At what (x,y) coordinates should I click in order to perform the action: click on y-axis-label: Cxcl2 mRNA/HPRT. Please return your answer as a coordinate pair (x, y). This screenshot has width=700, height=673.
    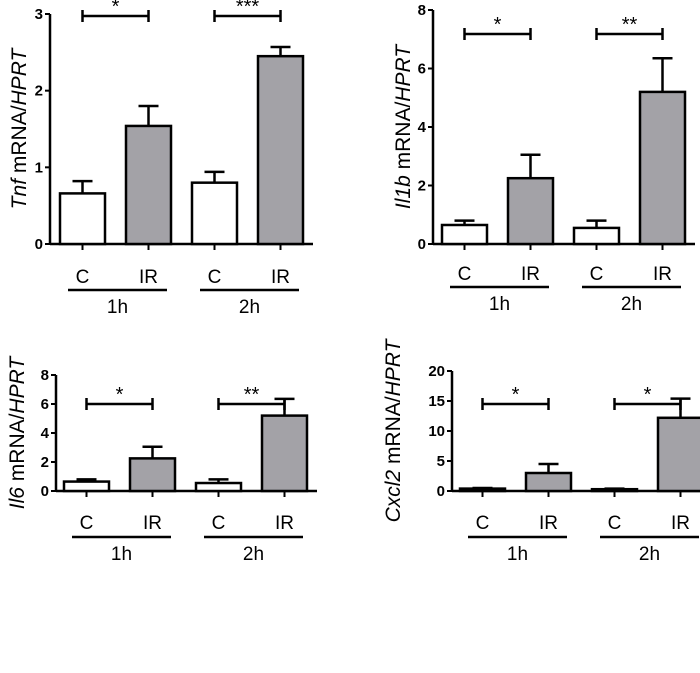
    Looking at the image, I should click on (393, 429).